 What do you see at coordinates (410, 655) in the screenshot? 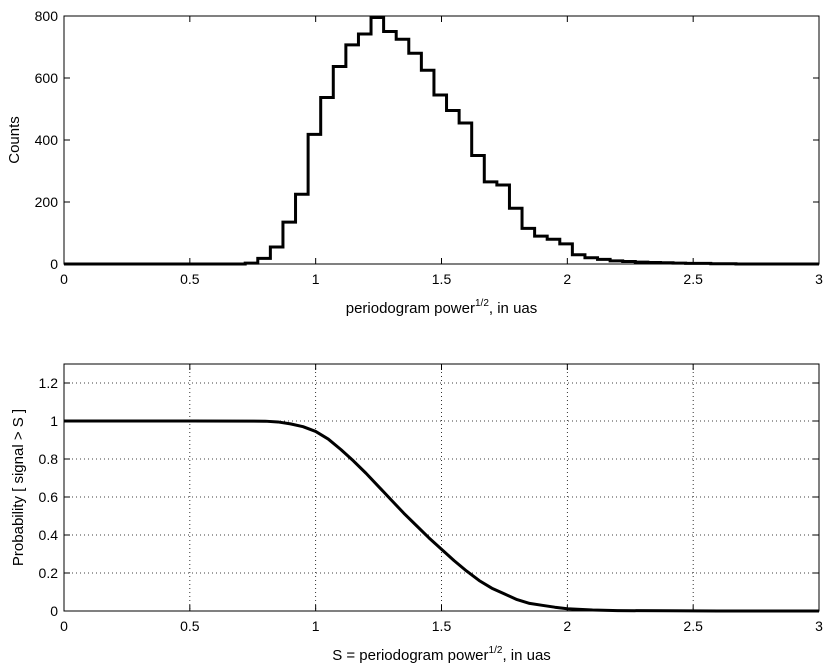
I see `x-axis-label-main: S = periodogram power` at bounding box center [410, 655].